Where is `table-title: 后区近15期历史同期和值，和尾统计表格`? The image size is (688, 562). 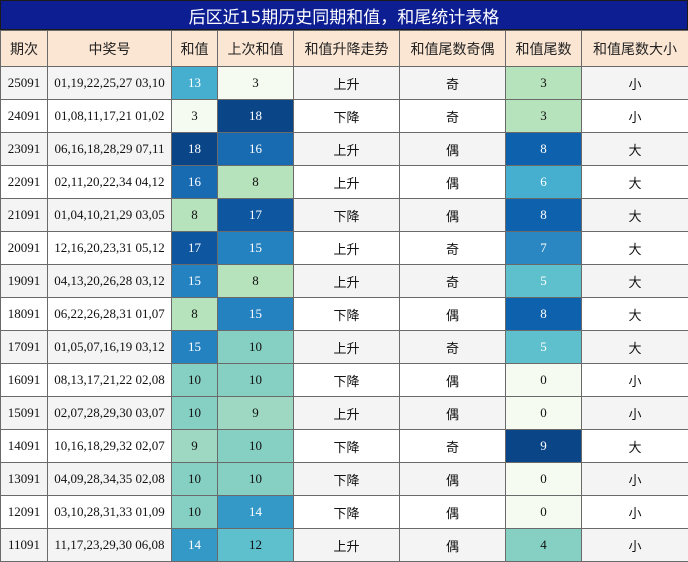 table-title: 后区近15期历史同期和值，和尾统计表格 is located at coordinates (344, 15).